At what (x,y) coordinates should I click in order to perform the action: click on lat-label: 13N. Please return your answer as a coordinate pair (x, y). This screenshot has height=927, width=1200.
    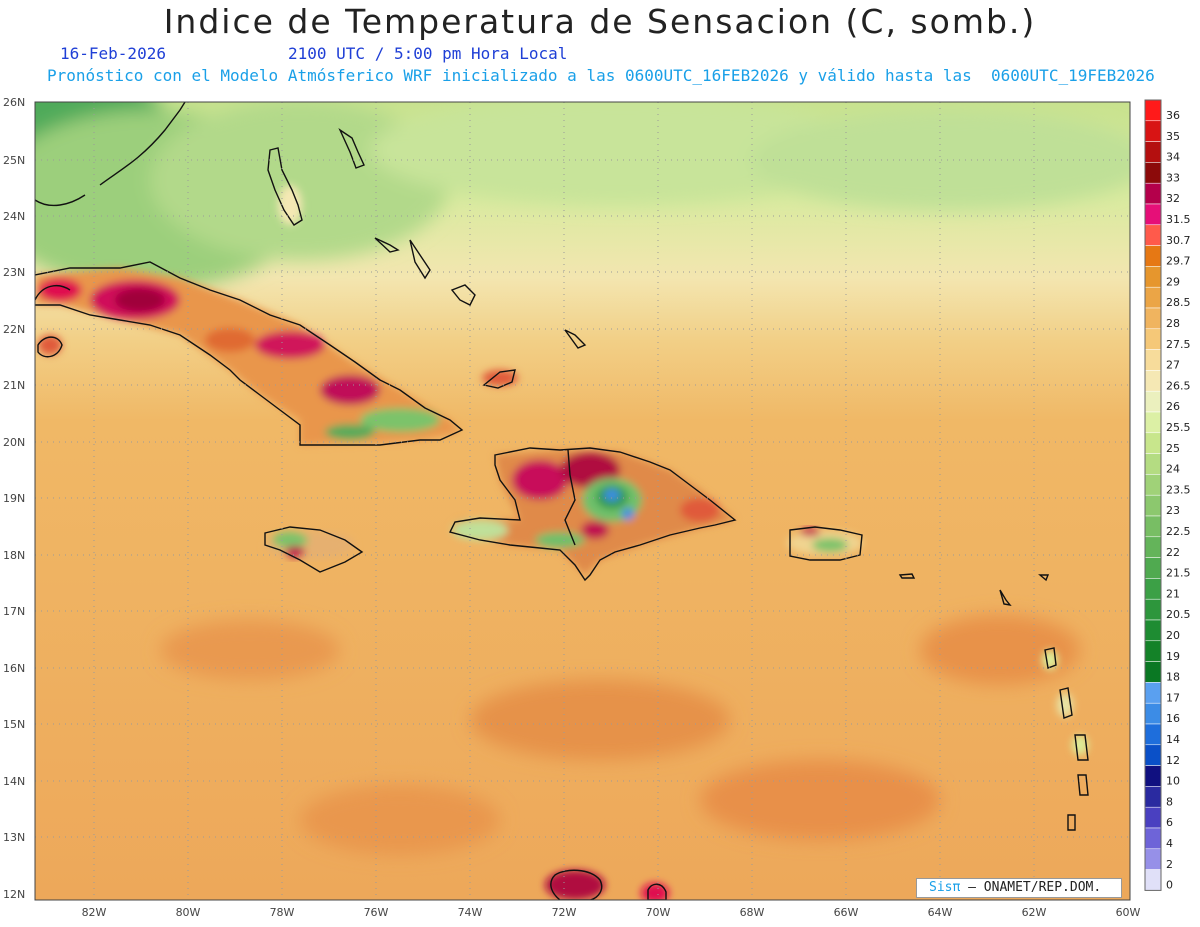
    Looking at the image, I should click on (14, 837).